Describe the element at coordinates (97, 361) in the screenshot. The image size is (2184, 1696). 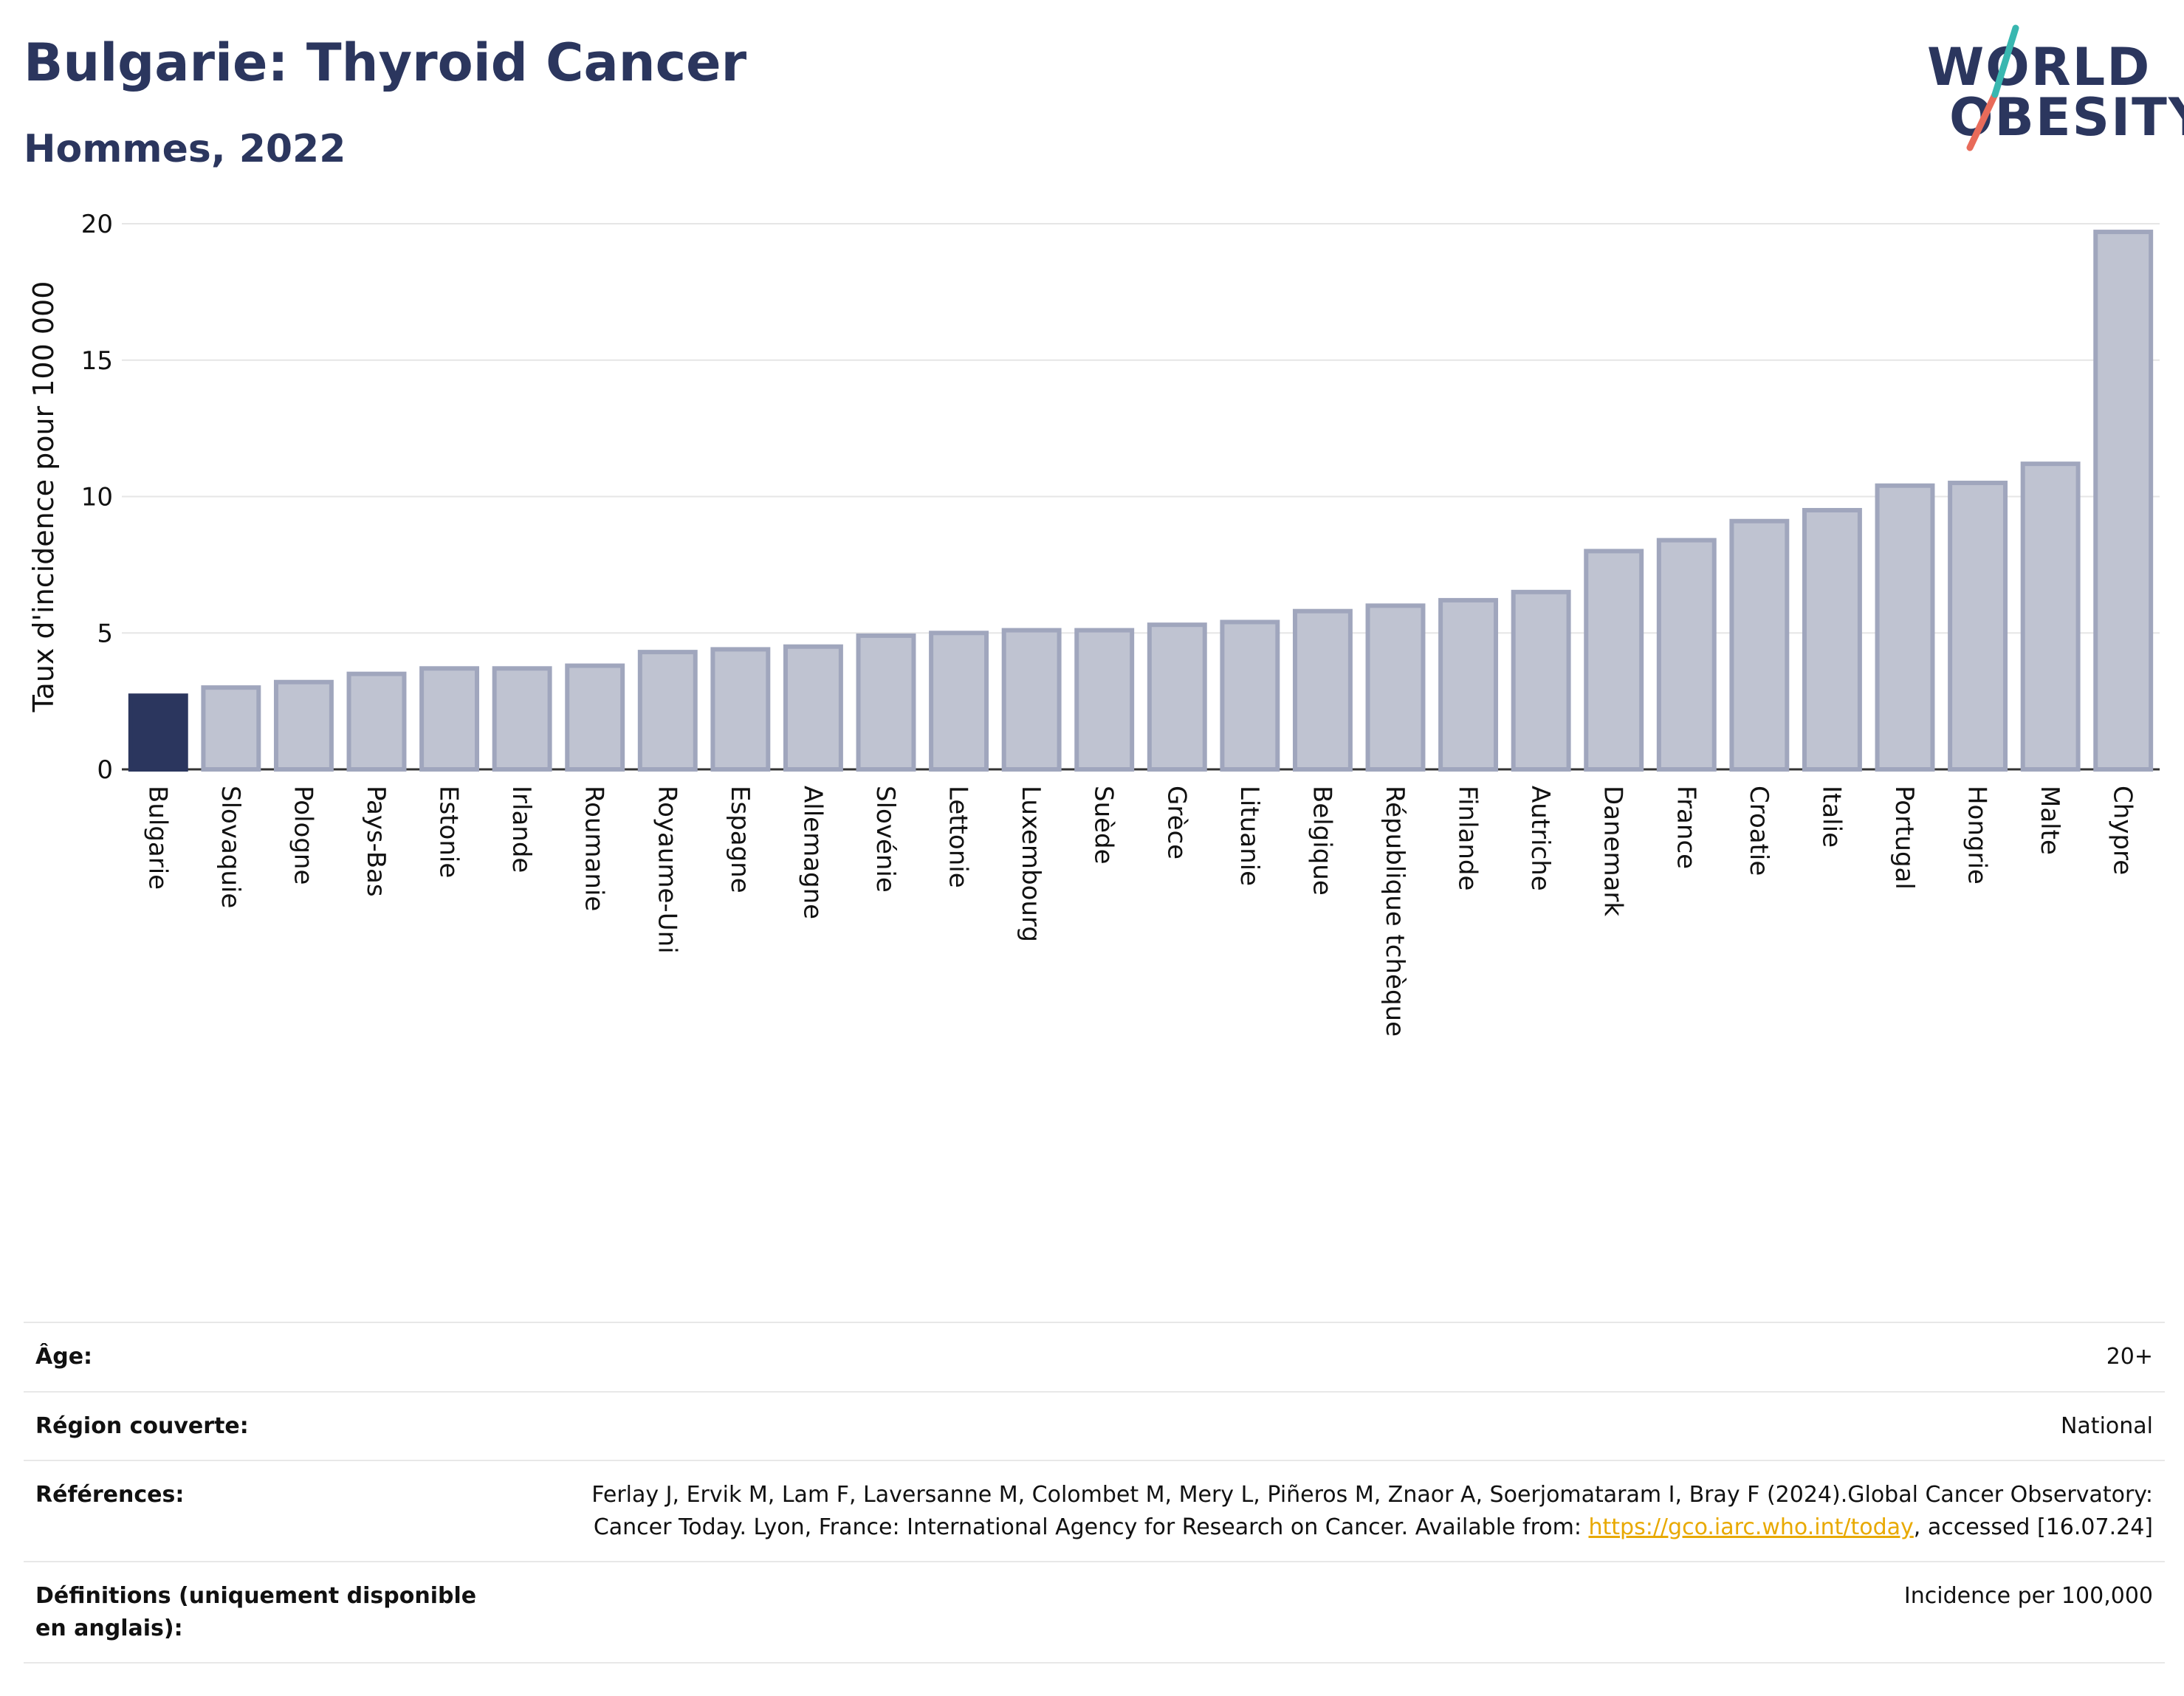
I see `y-tick-label: 15` at that location.